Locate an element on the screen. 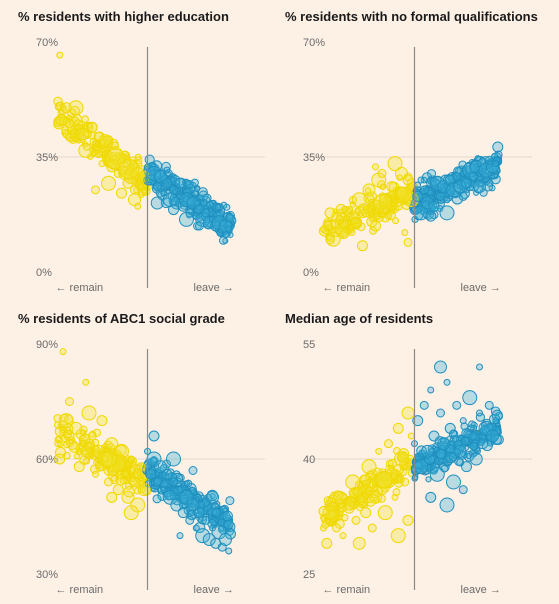  y-tick-label: 35% is located at coordinates (314, 158).